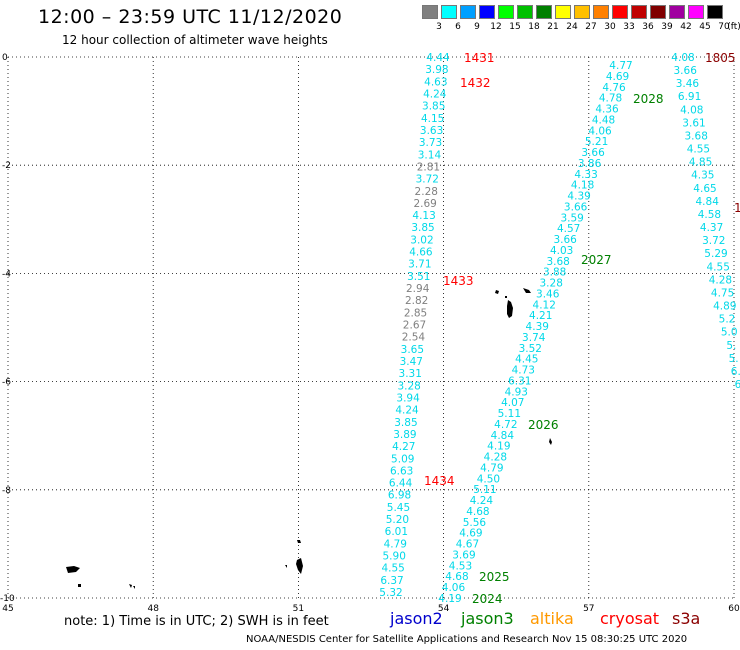 Image resolution: width=740 pixels, height=650 pixels. I want to click on swh-value: 4.72, so click(505, 425).